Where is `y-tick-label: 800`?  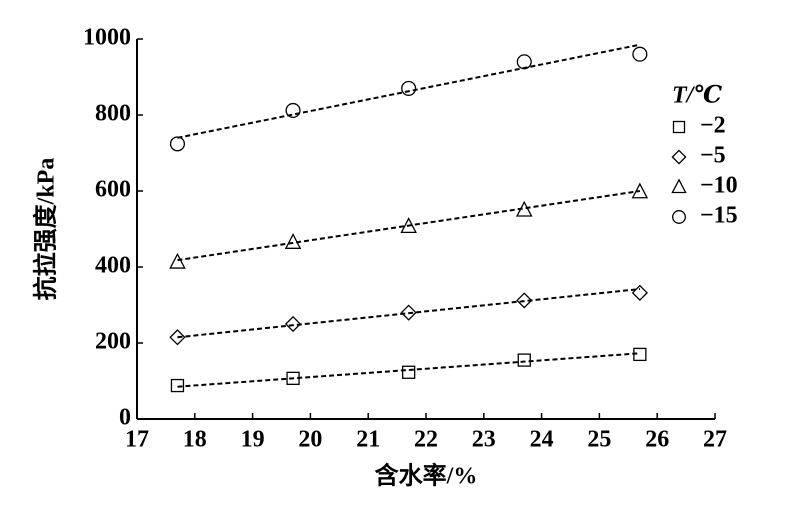
y-tick-label: 800 is located at coordinates (113, 114).